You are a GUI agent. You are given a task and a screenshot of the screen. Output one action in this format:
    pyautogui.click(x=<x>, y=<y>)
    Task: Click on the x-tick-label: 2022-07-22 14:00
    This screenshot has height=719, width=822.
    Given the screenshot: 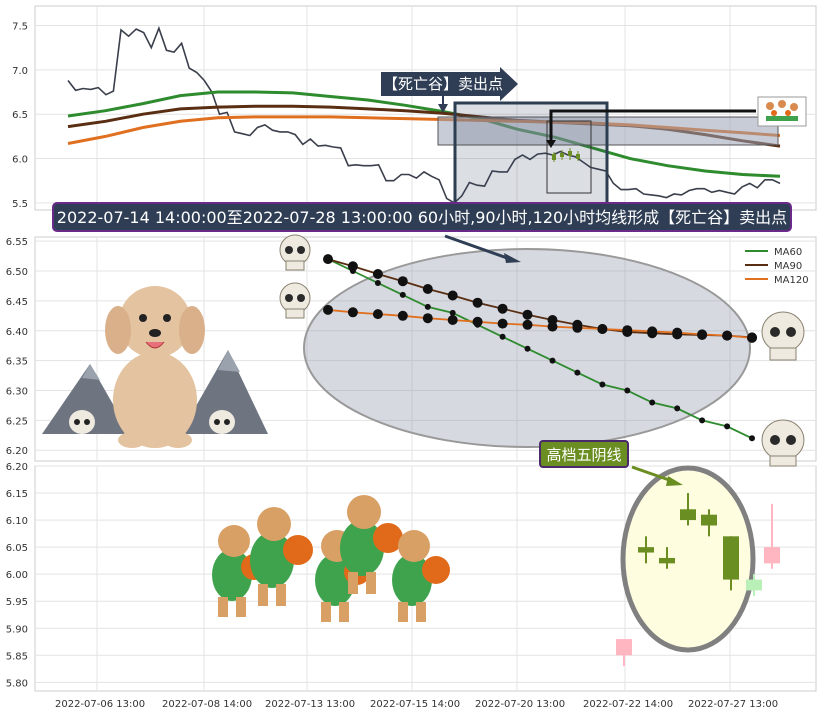 What is the action you would take?
    pyautogui.click(x=628, y=704)
    